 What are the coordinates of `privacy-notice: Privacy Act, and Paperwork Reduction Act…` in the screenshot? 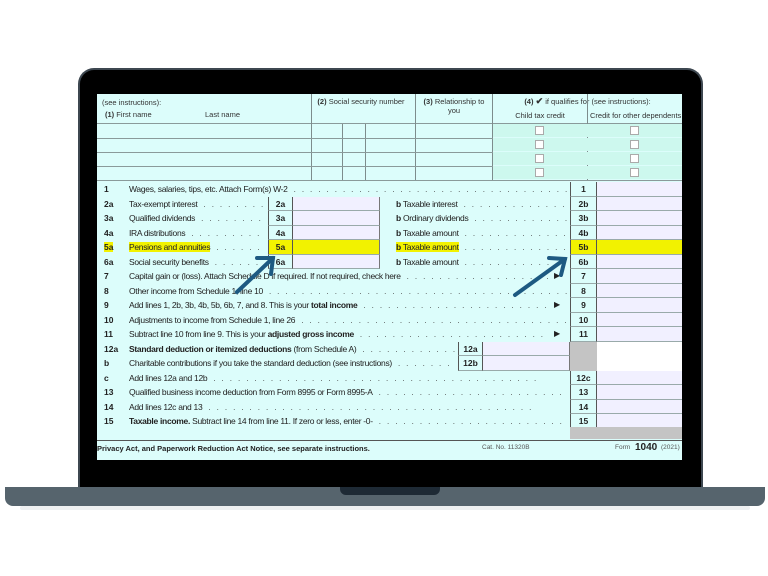 It's located at (233, 448).